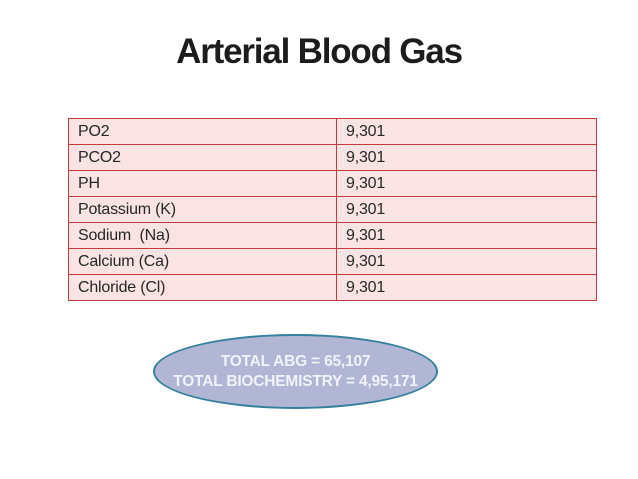 The height and width of the screenshot is (479, 638). Describe the element at coordinates (202, 131) in the screenshot. I see `parameter-label-cell: PO2` at that location.